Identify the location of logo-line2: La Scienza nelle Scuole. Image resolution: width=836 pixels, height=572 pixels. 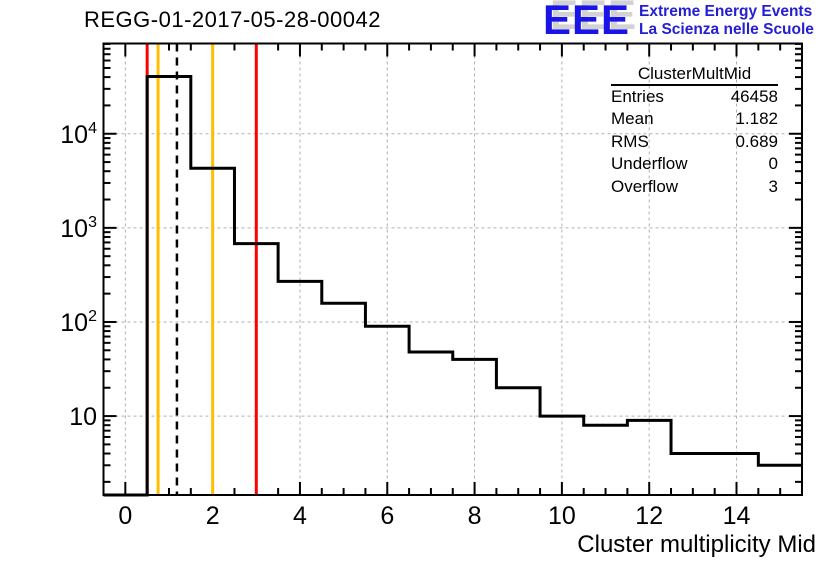
(726, 29).